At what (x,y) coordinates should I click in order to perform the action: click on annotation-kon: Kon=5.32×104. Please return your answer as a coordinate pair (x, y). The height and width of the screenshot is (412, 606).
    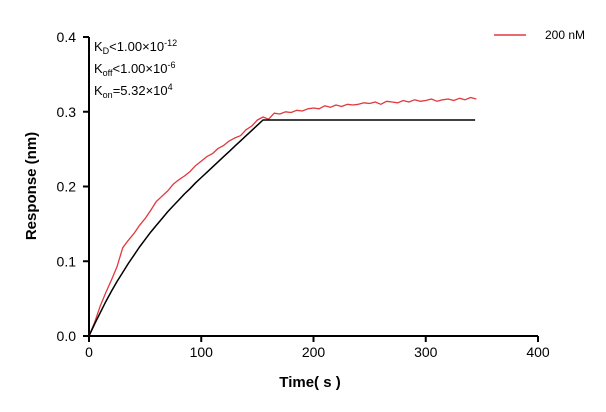
    Looking at the image, I should click on (133, 91).